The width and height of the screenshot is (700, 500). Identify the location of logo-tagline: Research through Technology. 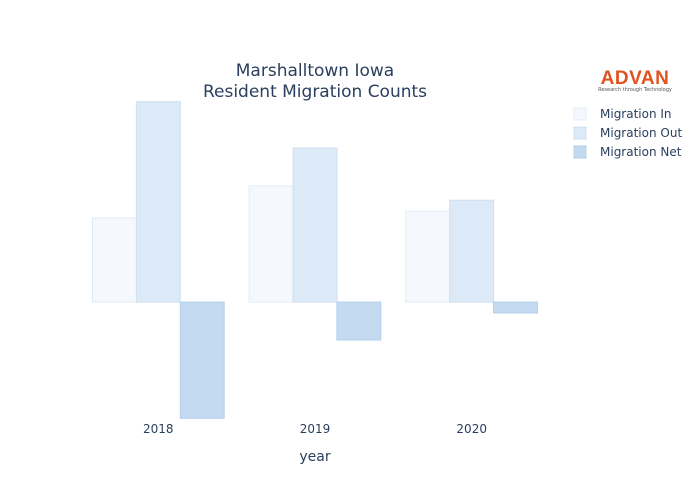
(635, 90).